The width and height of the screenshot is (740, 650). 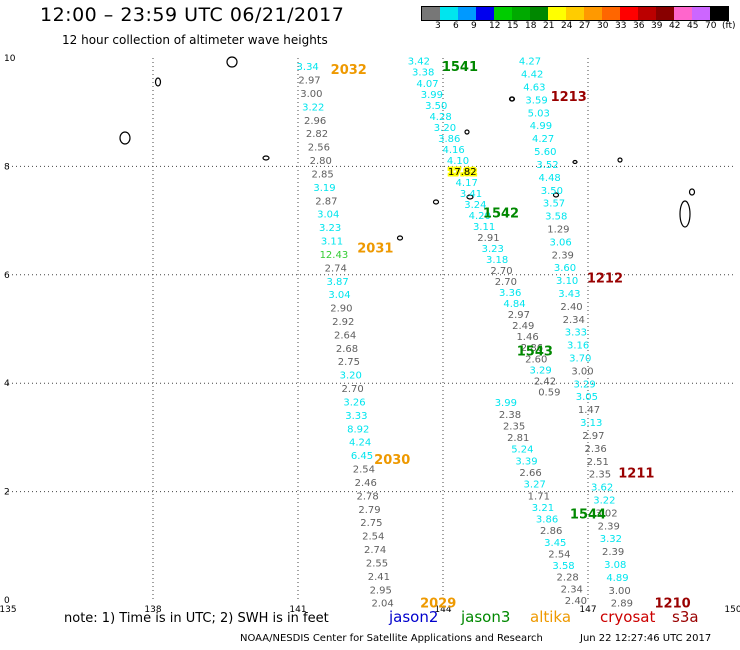 I want to click on scale-tick-label: 21, so click(x=549, y=26).